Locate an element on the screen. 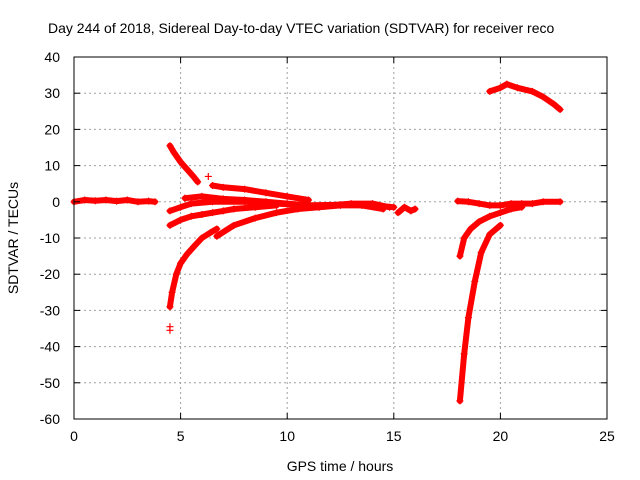 This screenshot has height=480, width=640. y-tick-label: -50 is located at coordinates (50, 383).